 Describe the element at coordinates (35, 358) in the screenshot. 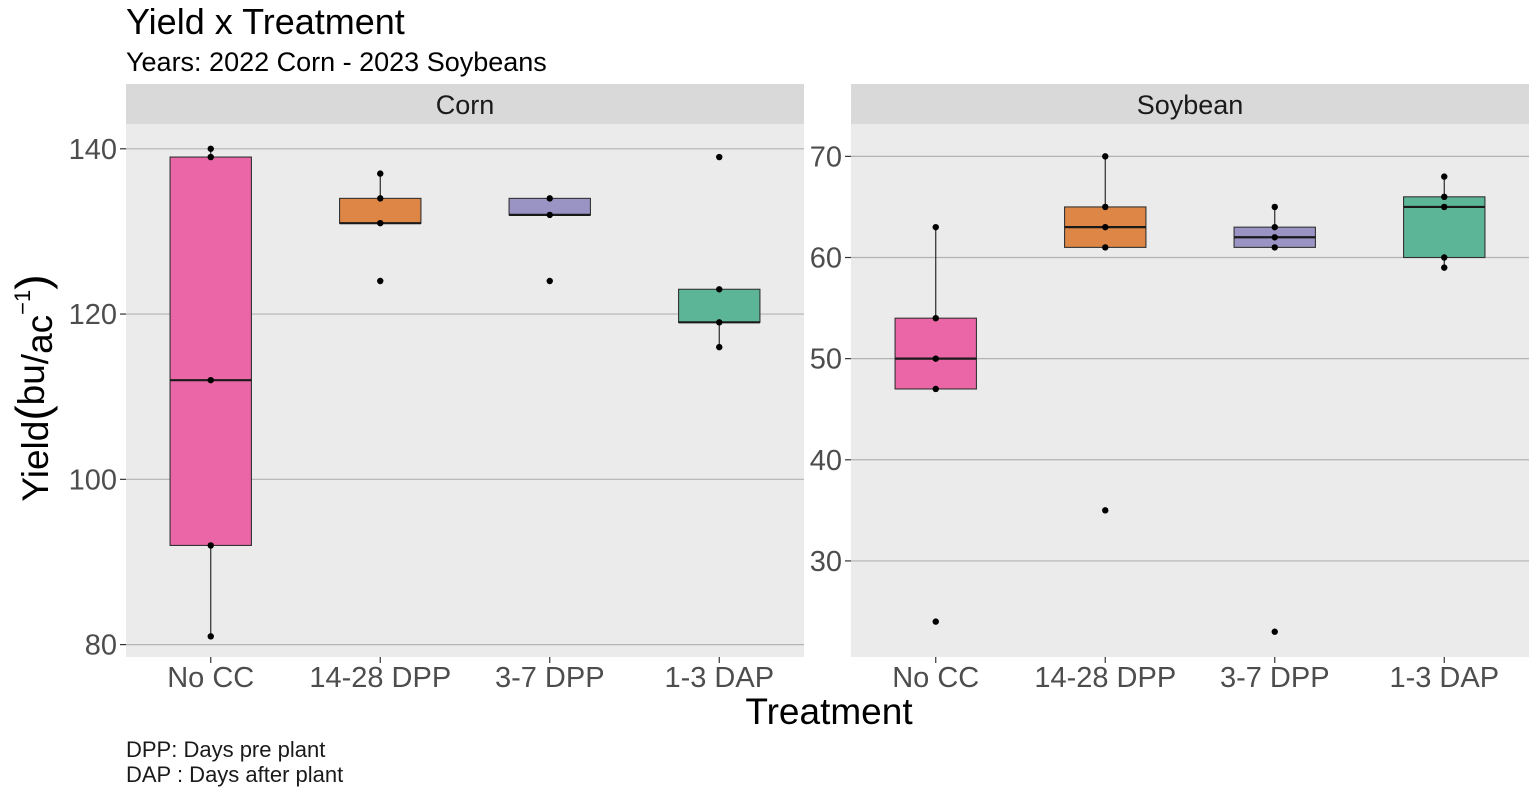

I see `y-axis-title-slash: /` at that location.